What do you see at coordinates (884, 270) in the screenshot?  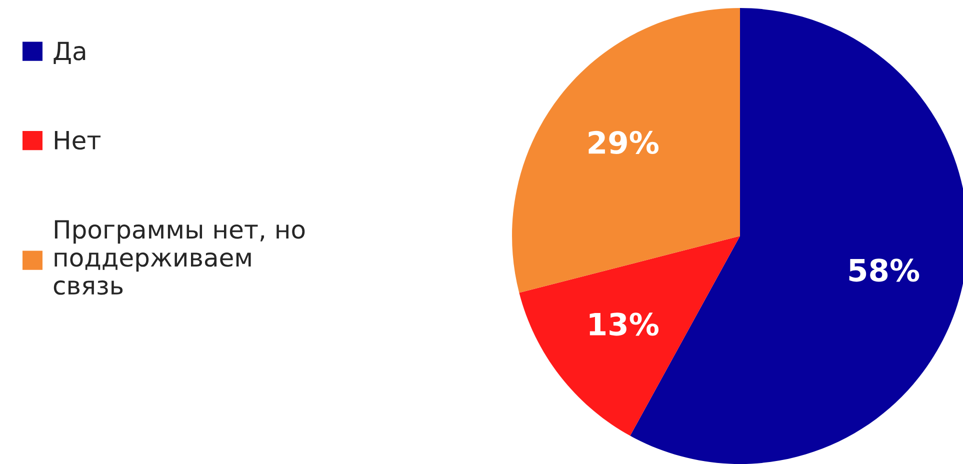 I see `data-label: 58%` at bounding box center [884, 270].